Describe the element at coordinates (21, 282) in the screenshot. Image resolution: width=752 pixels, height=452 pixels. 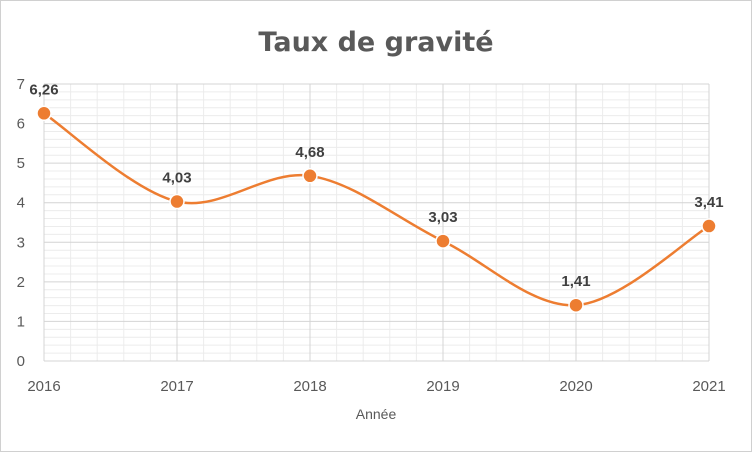
I see `y-tick-label: 2` at that location.